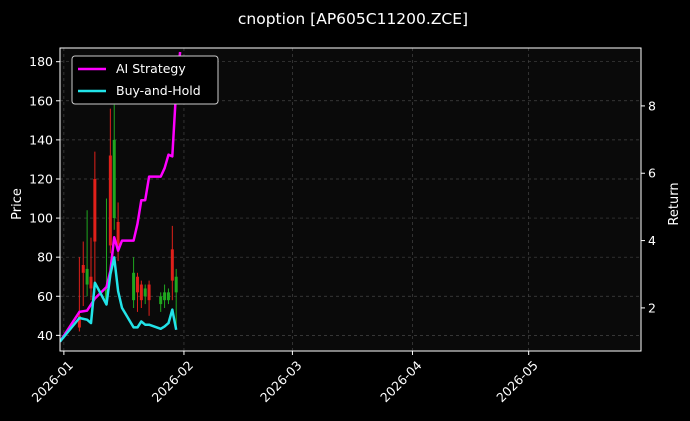 The width and height of the screenshot is (690, 421). Describe the element at coordinates (127, 218) in the screenshot. I see `candlesticks` at that location.